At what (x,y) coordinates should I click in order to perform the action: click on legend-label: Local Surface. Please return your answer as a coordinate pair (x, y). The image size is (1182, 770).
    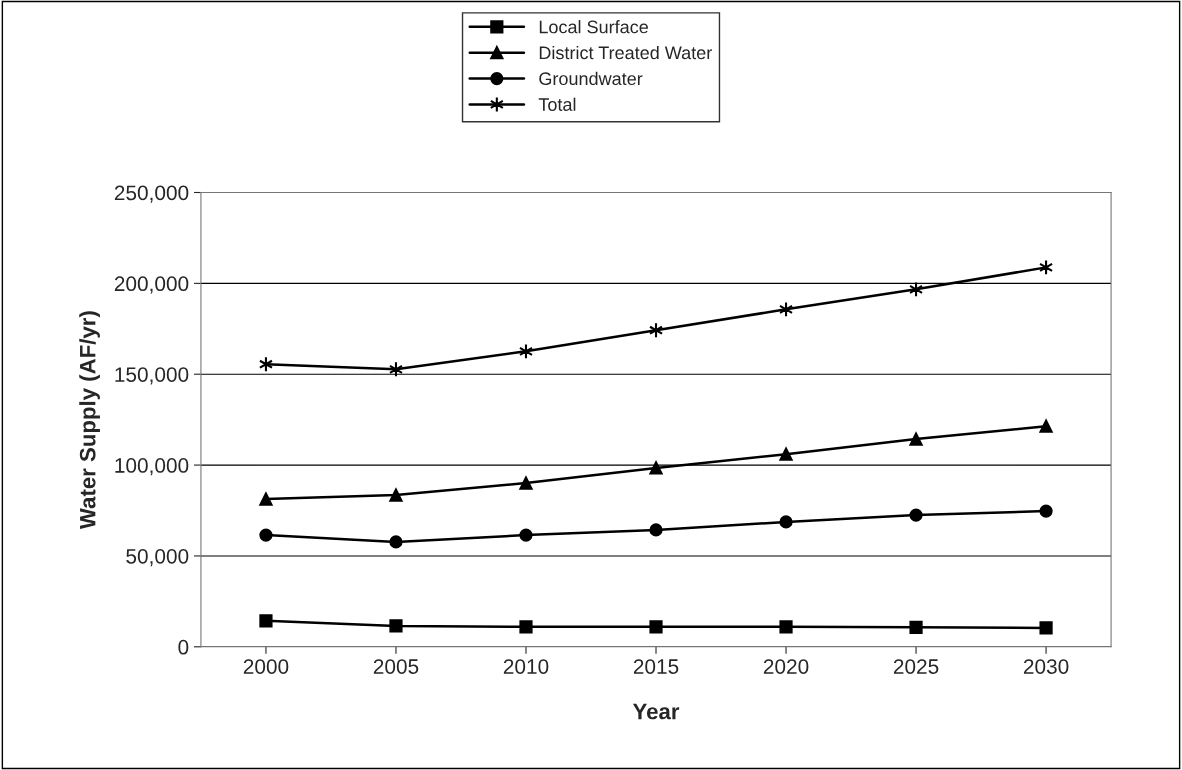
    Looking at the image, I should click on (593, 27).